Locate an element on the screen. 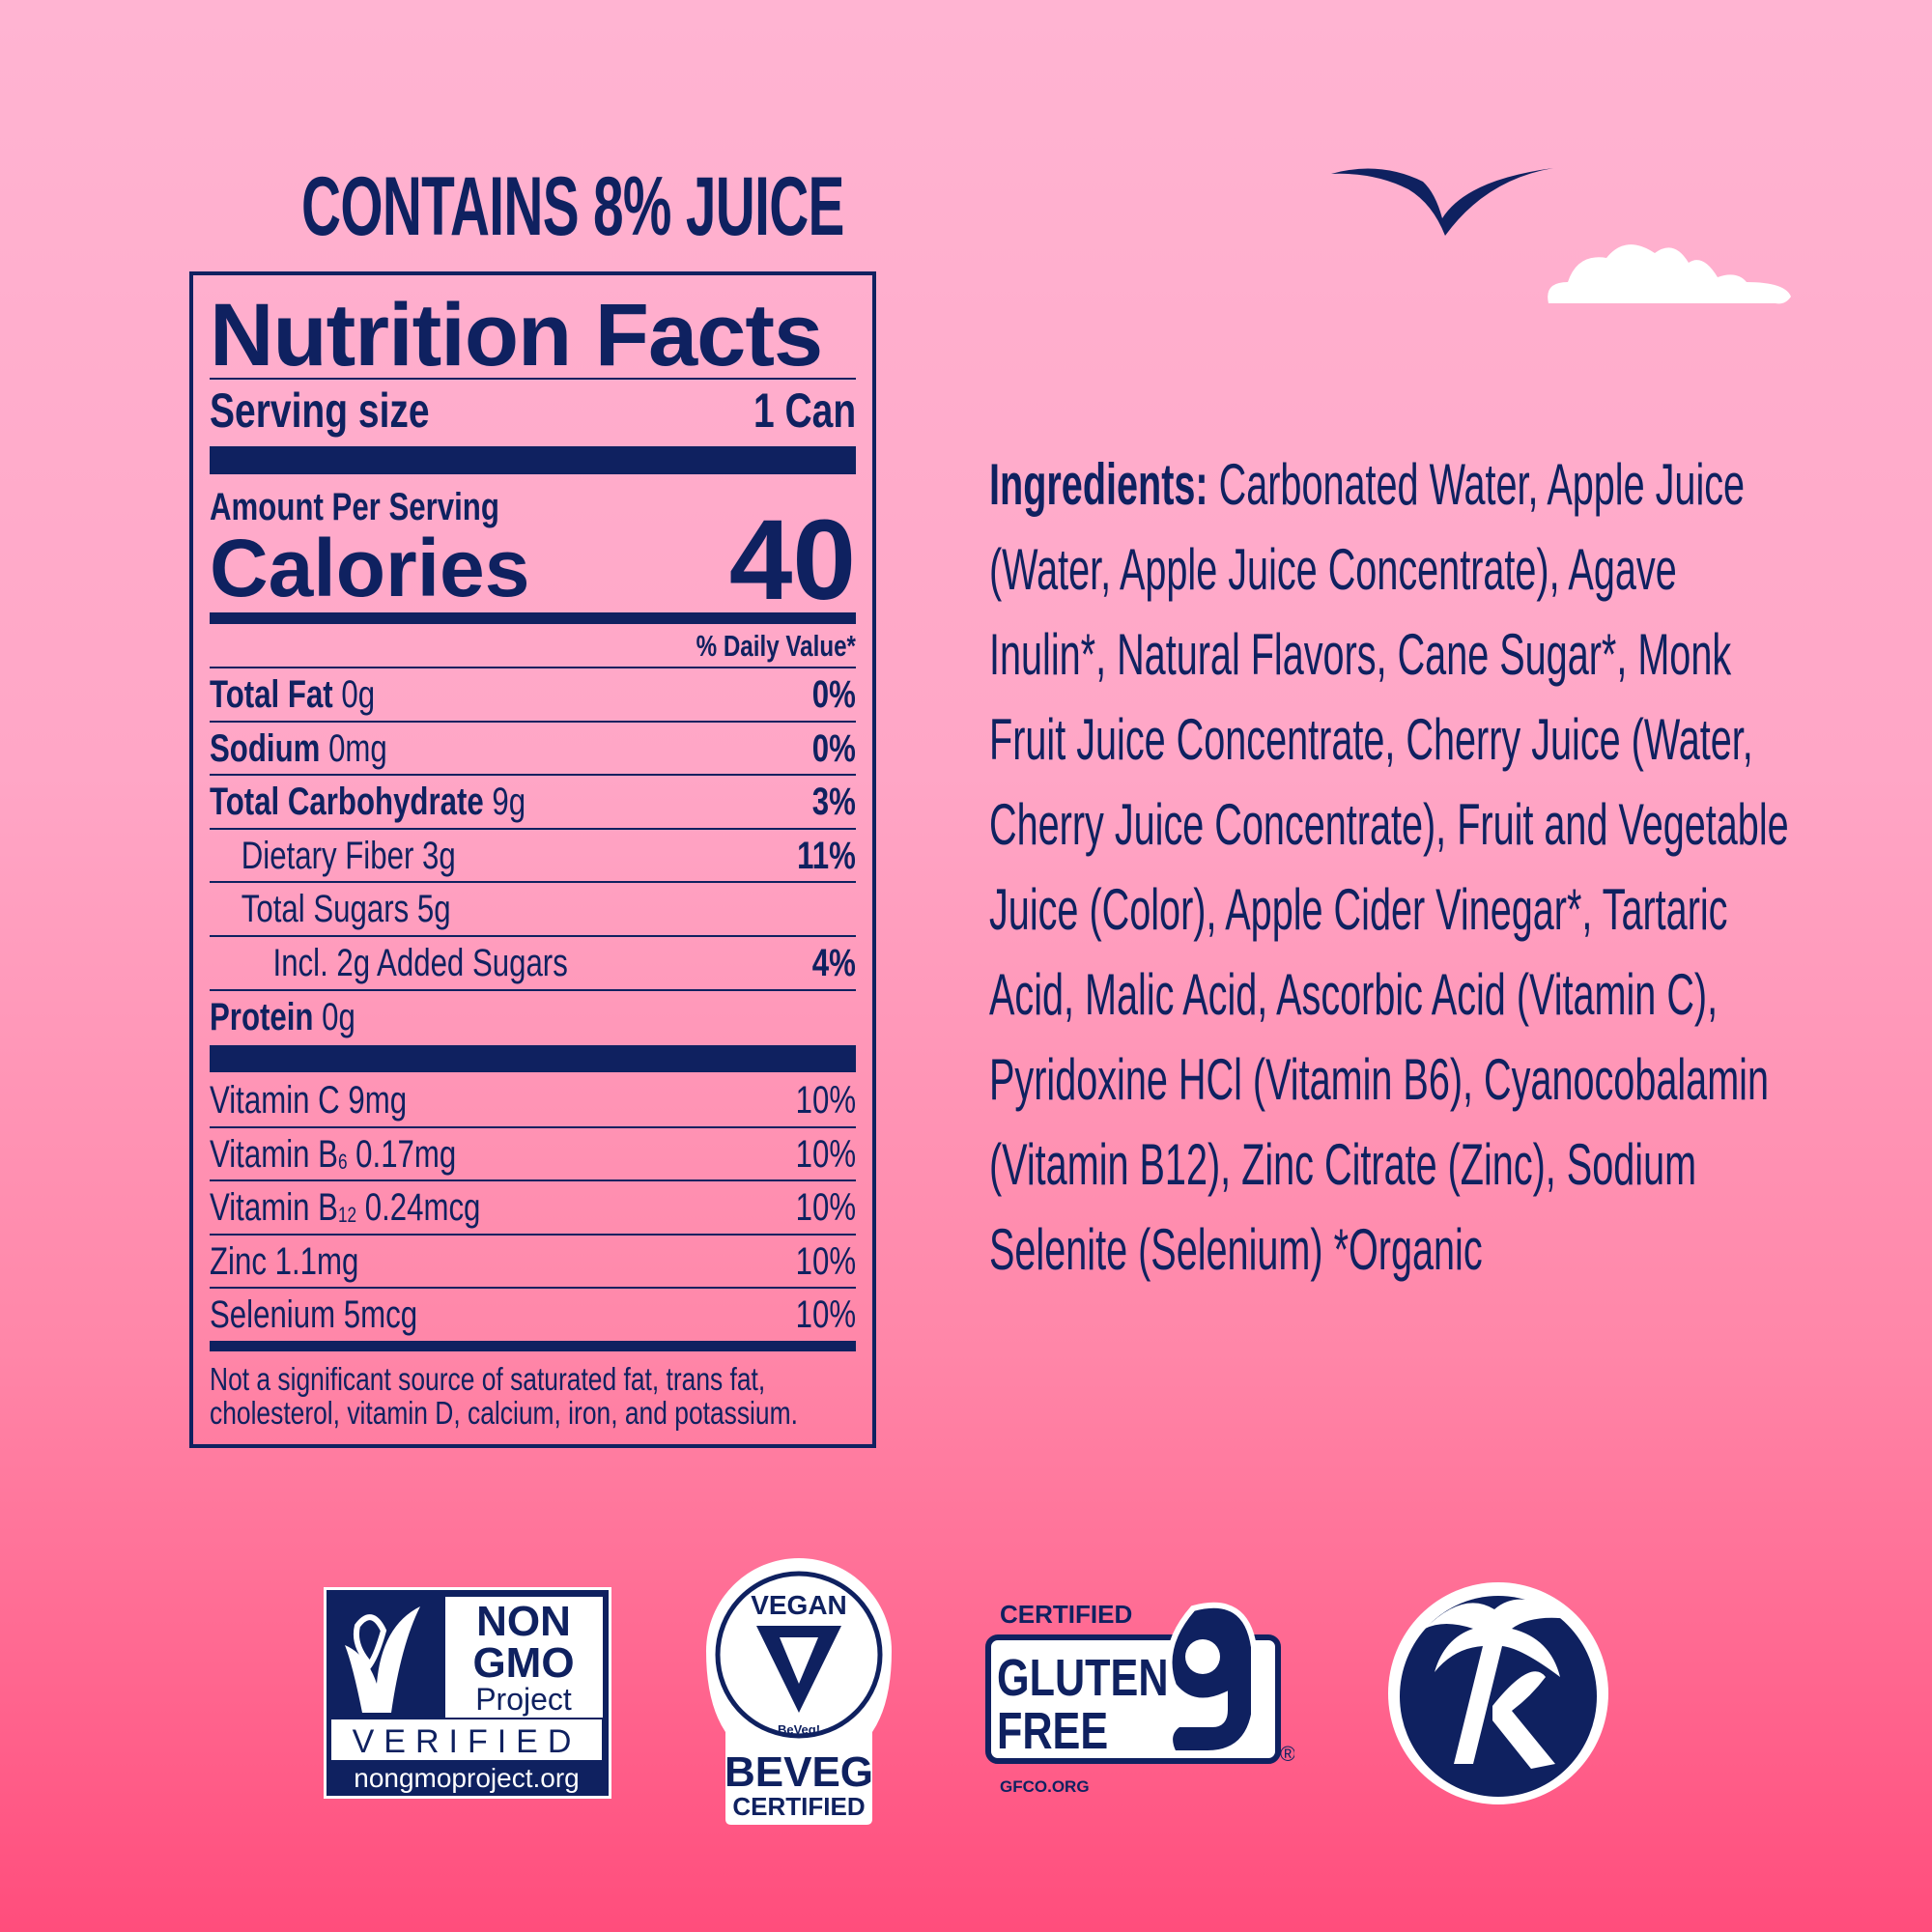 This screenshot has width=1932, height=1932. nutrition-title: Nutrition Facts is located at coordinates (516, 335).